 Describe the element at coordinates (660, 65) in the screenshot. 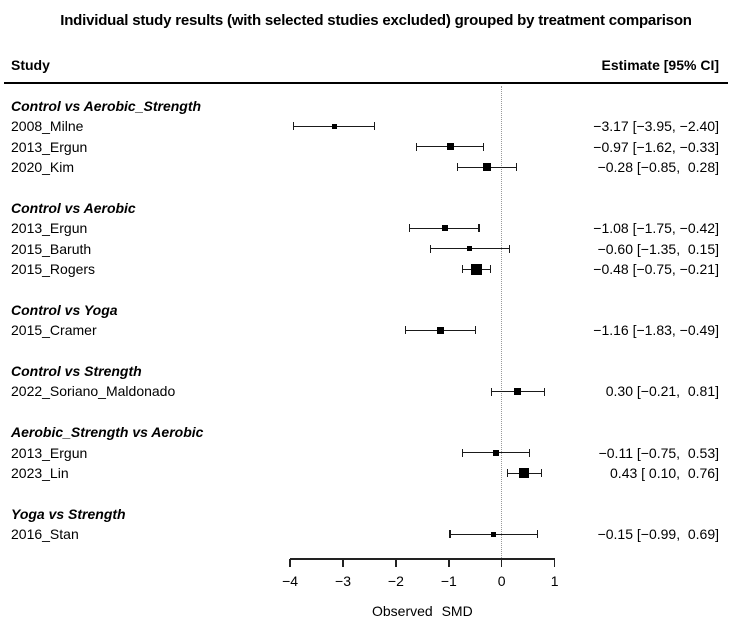

I see `column-header-estimate: Estimate [95% CI]` at that location.